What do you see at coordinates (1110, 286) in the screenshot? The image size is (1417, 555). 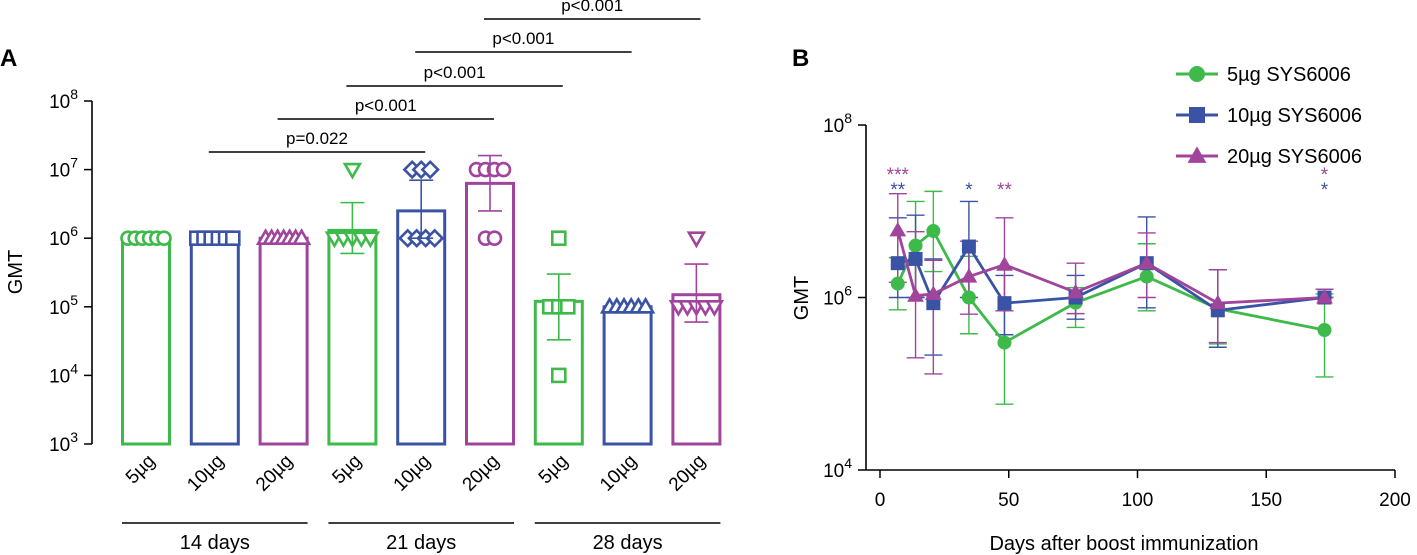 I see `b-series-line` at bounding box center [1110, 286].